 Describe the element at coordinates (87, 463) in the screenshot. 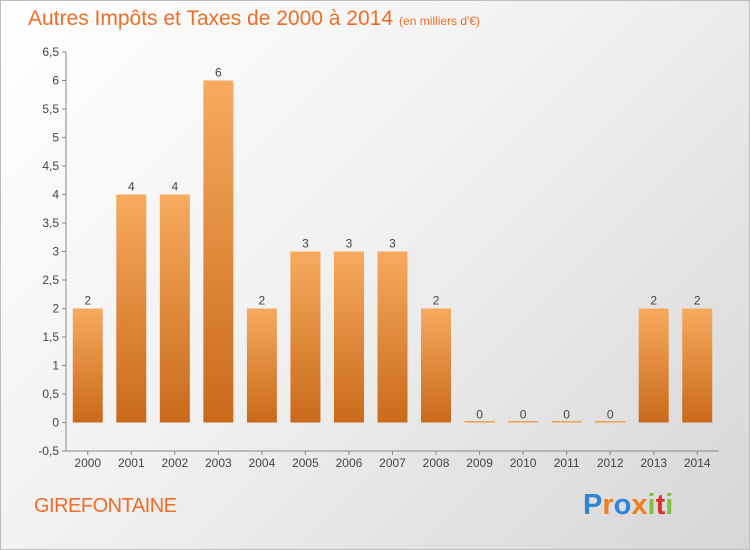

I see `x-tick-label-2000: 2000` at that location.